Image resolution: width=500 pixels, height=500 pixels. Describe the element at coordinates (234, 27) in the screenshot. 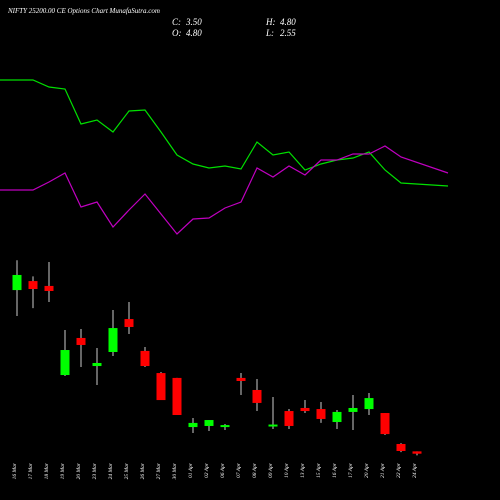

I see `ohlc-header: C: 3.50 H: 4.80 O: 4.80 L: 2.55` at that location.